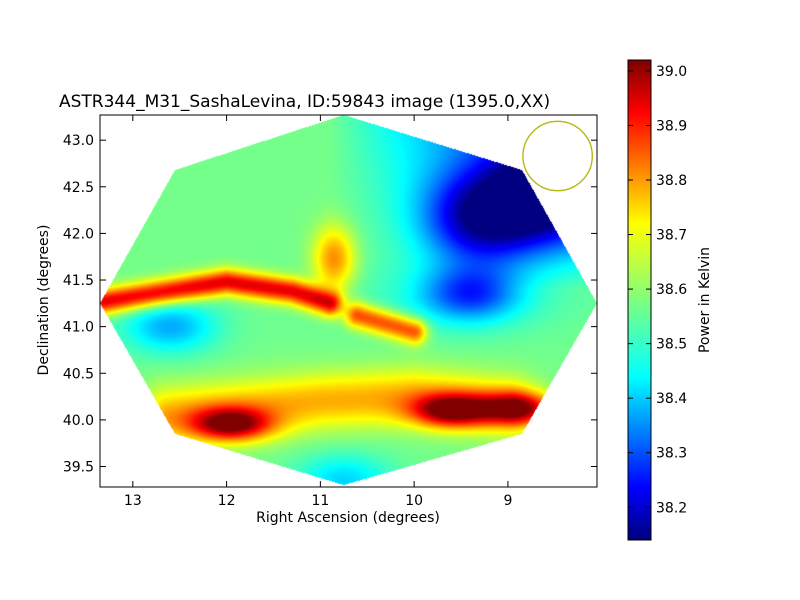 Image resolution: width=800 pixels, height=600 pixels. What do you see at coordinates (671, 399) in the screenshot?
I see `colorbar-tick-label: 38.4` at bounding box center [671, 399].